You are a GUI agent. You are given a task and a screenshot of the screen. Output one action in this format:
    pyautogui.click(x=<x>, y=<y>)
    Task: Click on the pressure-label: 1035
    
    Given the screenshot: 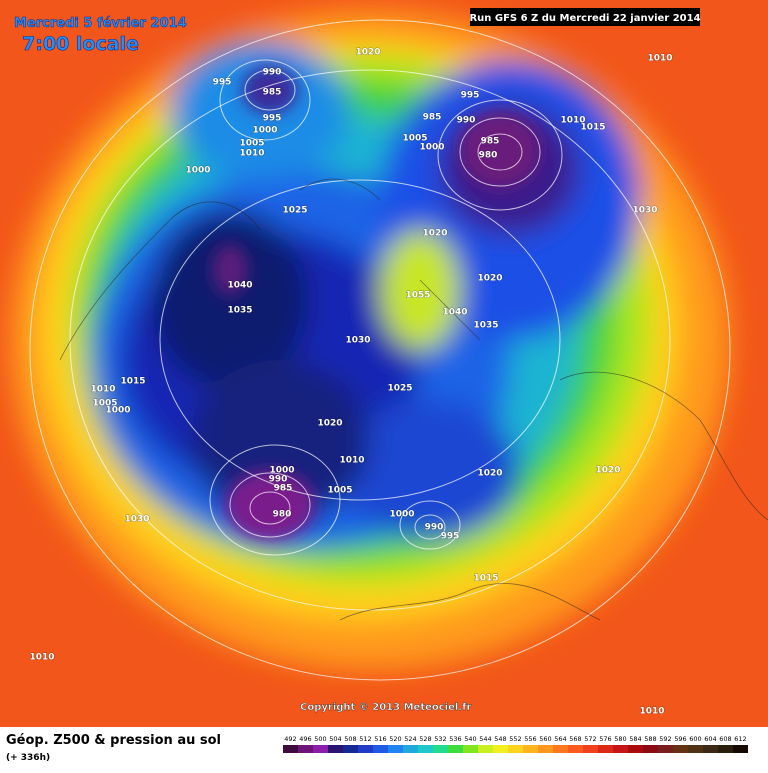 What is the action you would take?
    pyautogui.click(x=239, y=311)
    